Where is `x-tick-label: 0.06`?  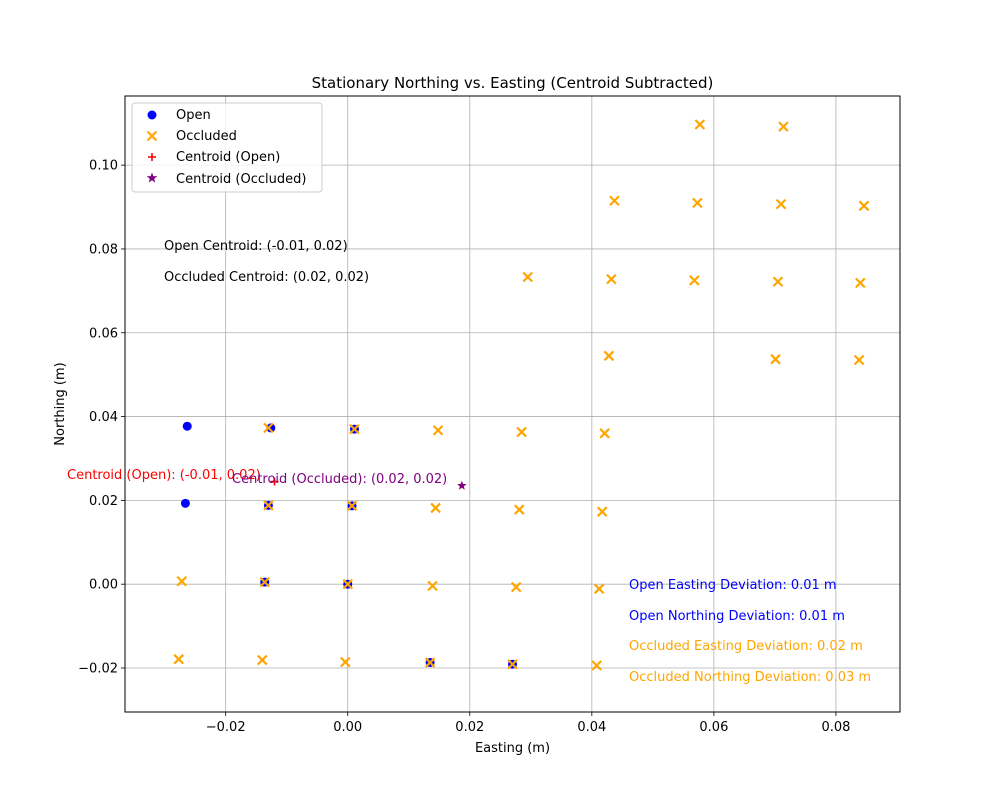
x-tick-label: 0.06 is located at coordinates (713, 727).